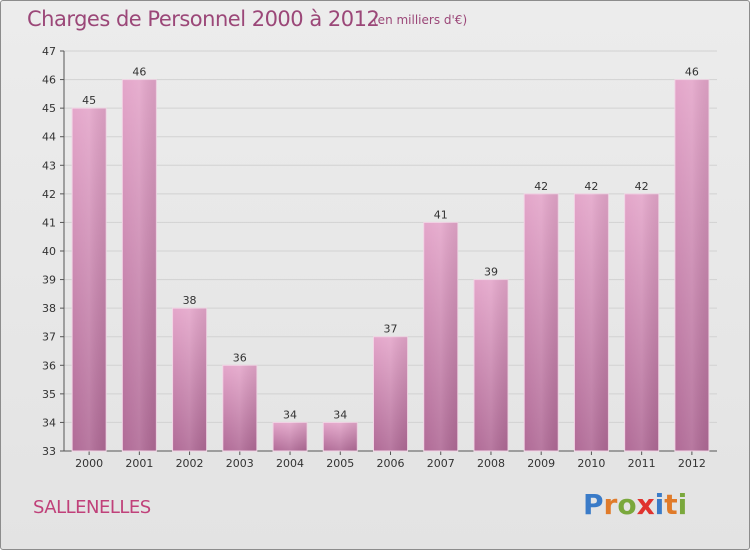  I want to click on logo-letter: r, so click(610, 504).